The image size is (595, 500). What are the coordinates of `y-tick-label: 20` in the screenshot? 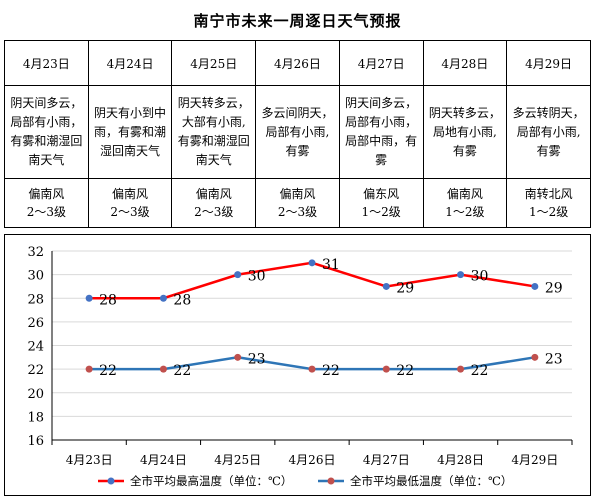 It's located at (35, 394).